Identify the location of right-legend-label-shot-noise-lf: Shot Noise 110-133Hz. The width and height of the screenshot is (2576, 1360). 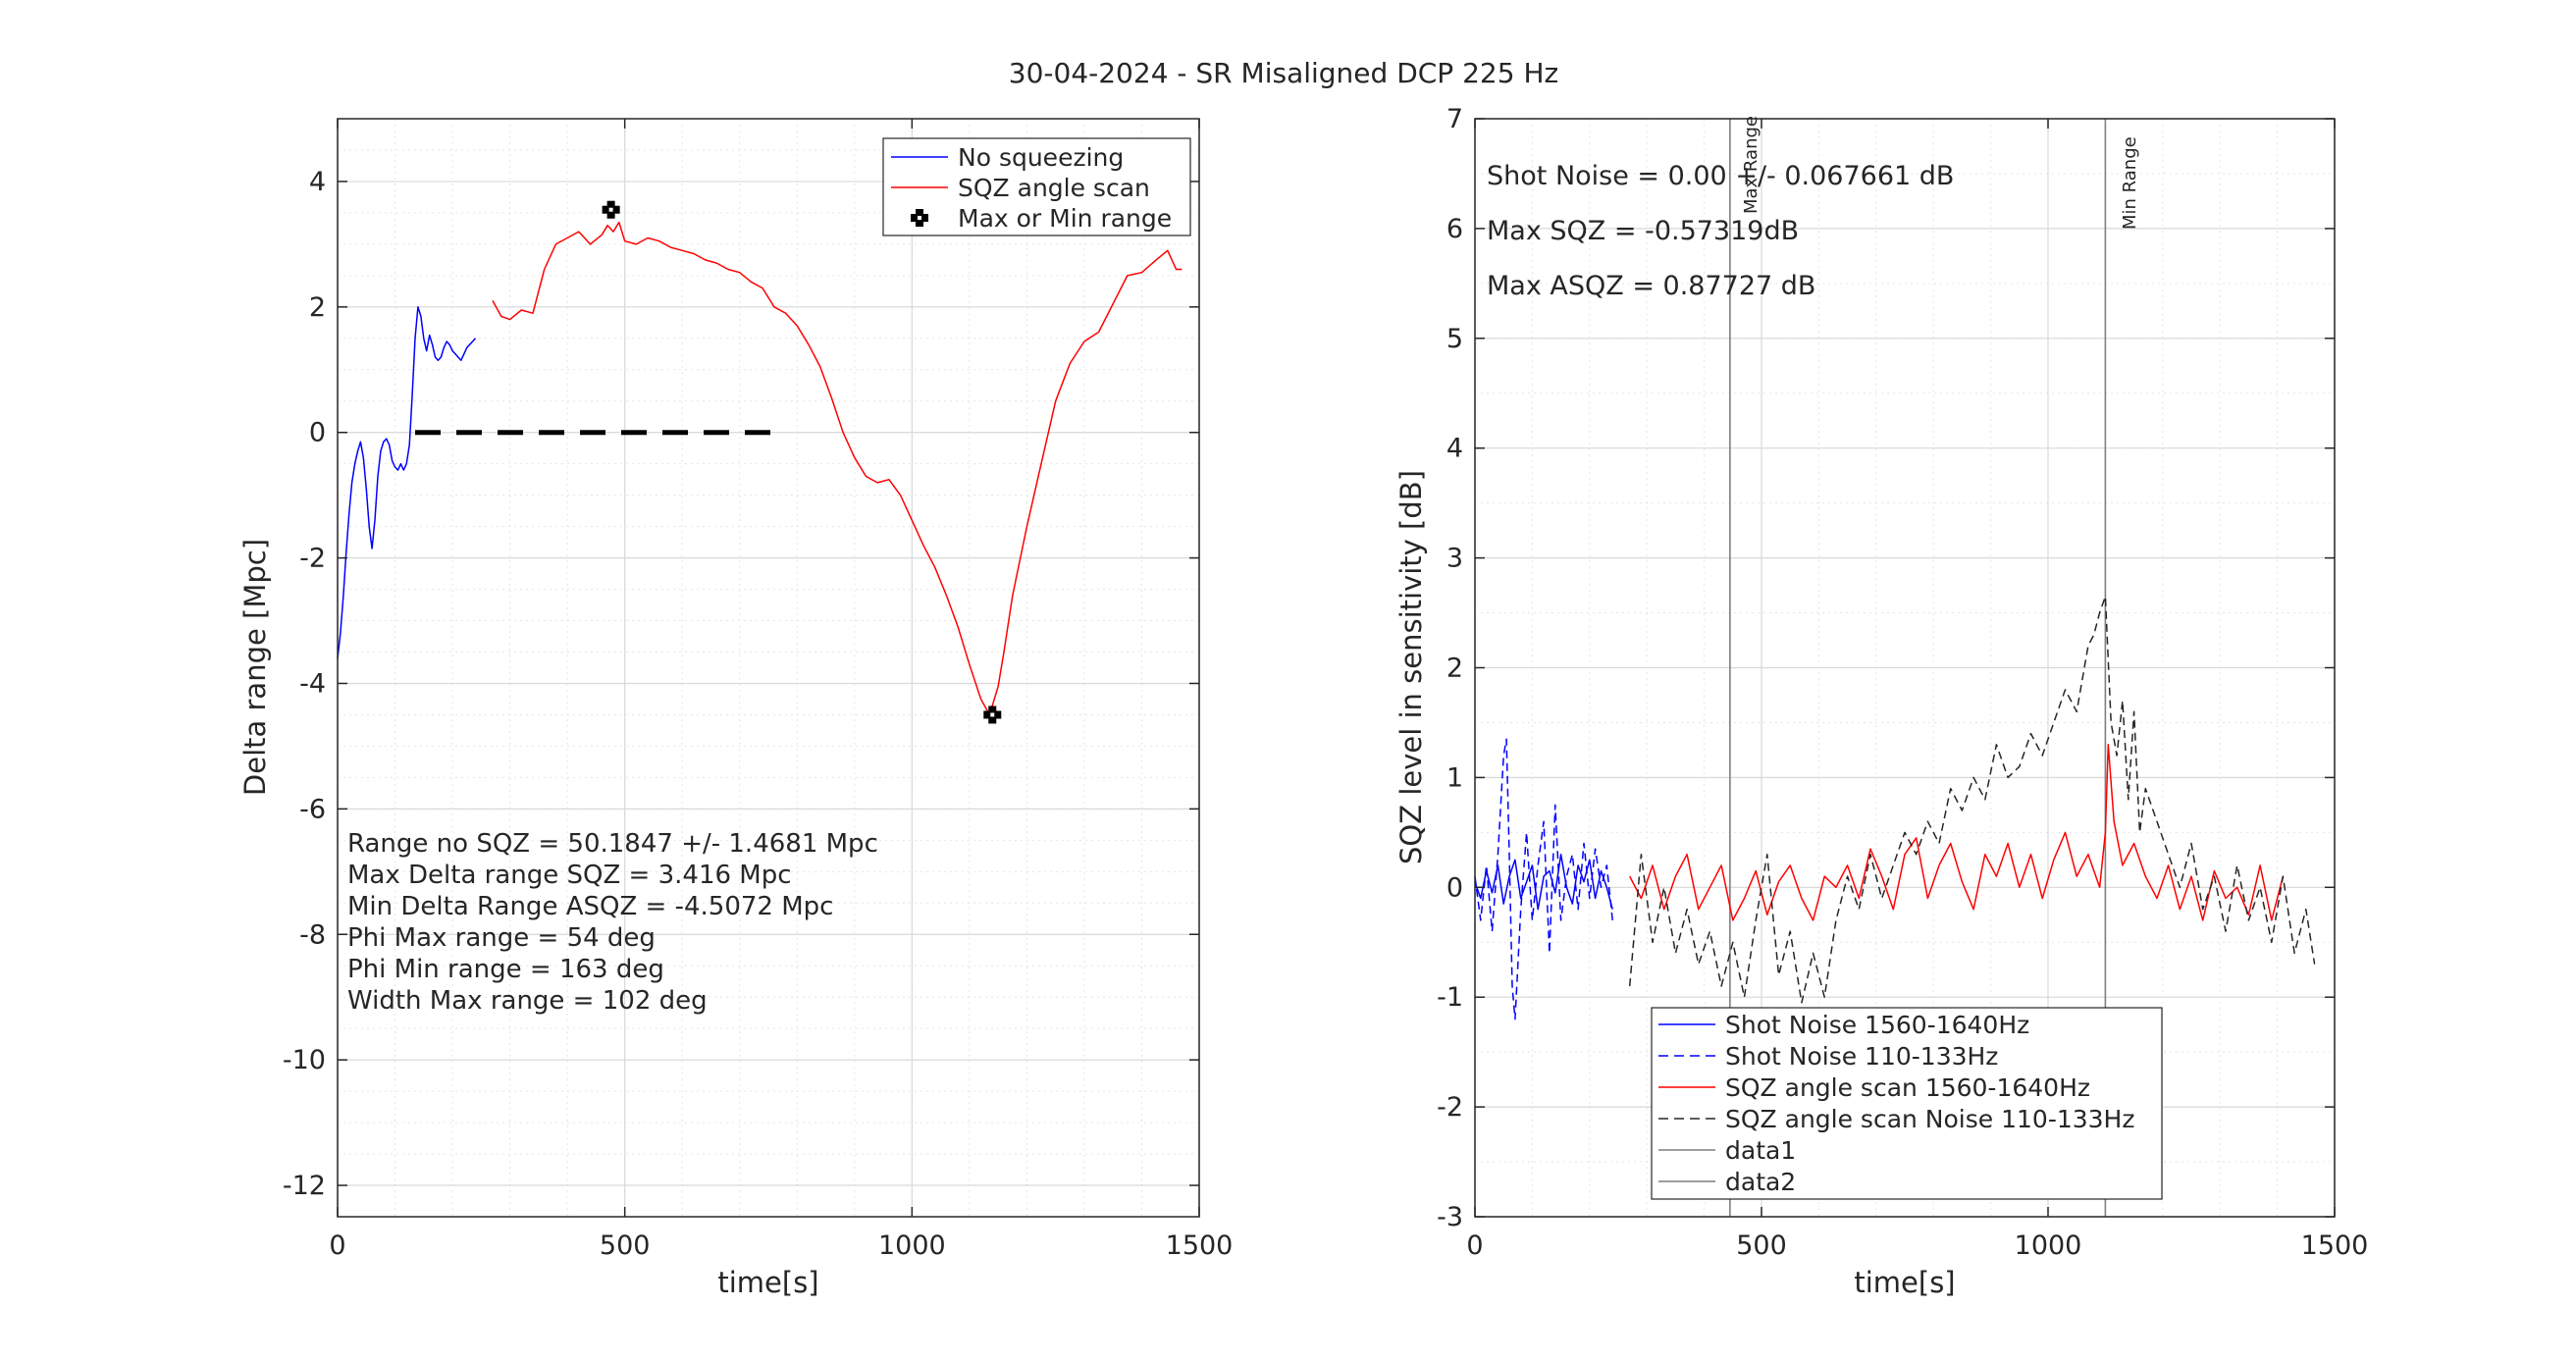
(1861, 1056).